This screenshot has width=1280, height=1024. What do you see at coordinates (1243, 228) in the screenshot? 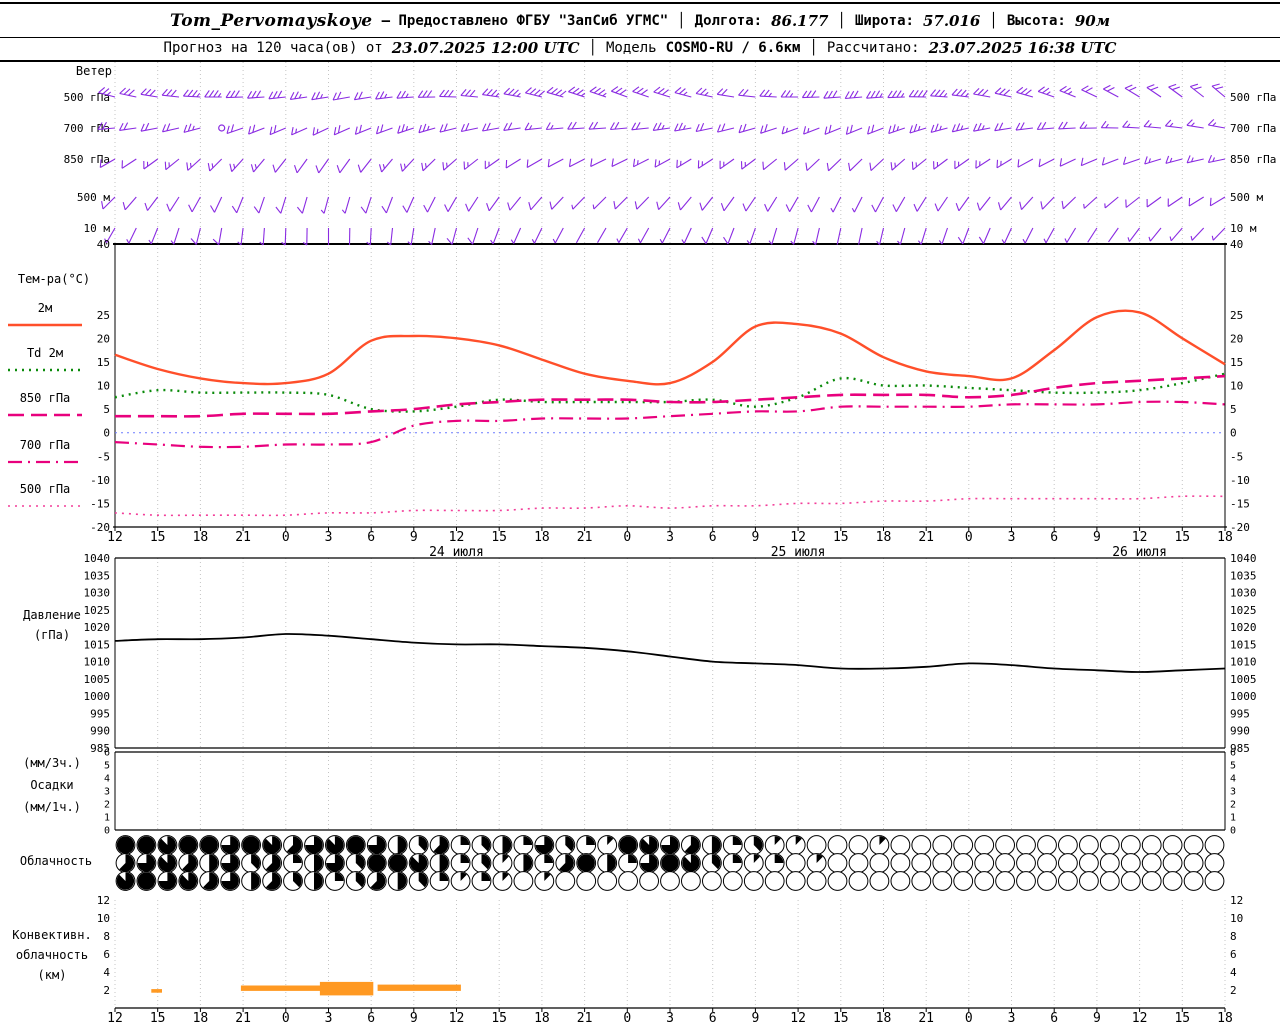
I see `wind-level-label: 10 м` at bounding box center [1243, 228].